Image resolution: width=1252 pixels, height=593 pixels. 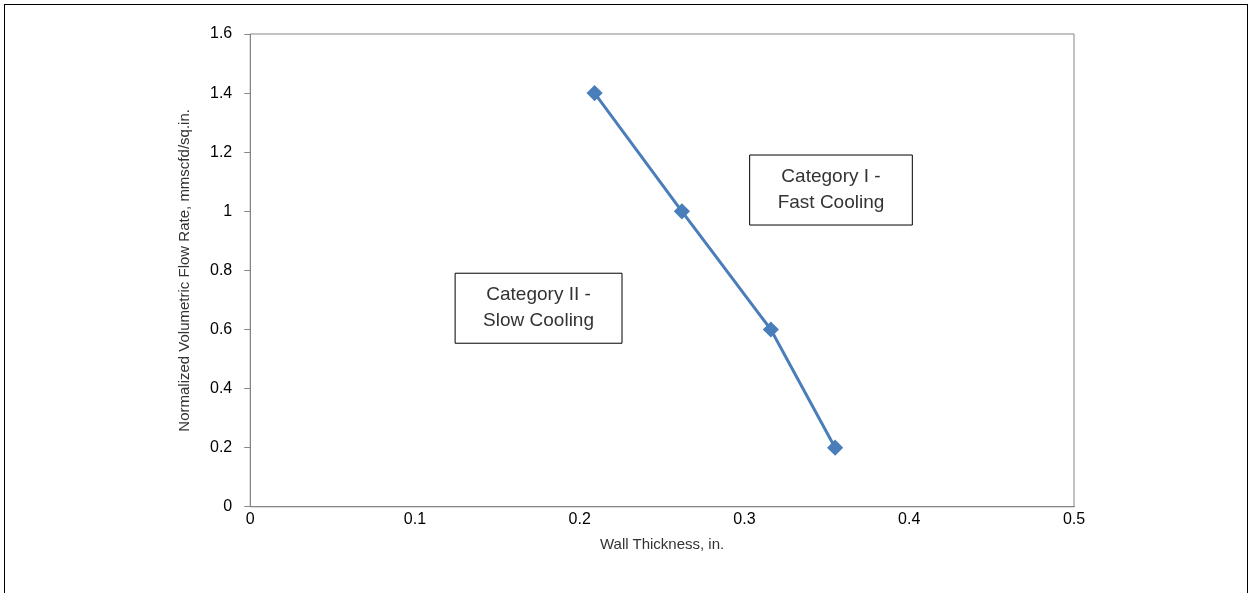 I want to click on y-axis-title: Normalized Volumetric Flow Rate, mmscfd/sq.in., so click(x=184, y=270).